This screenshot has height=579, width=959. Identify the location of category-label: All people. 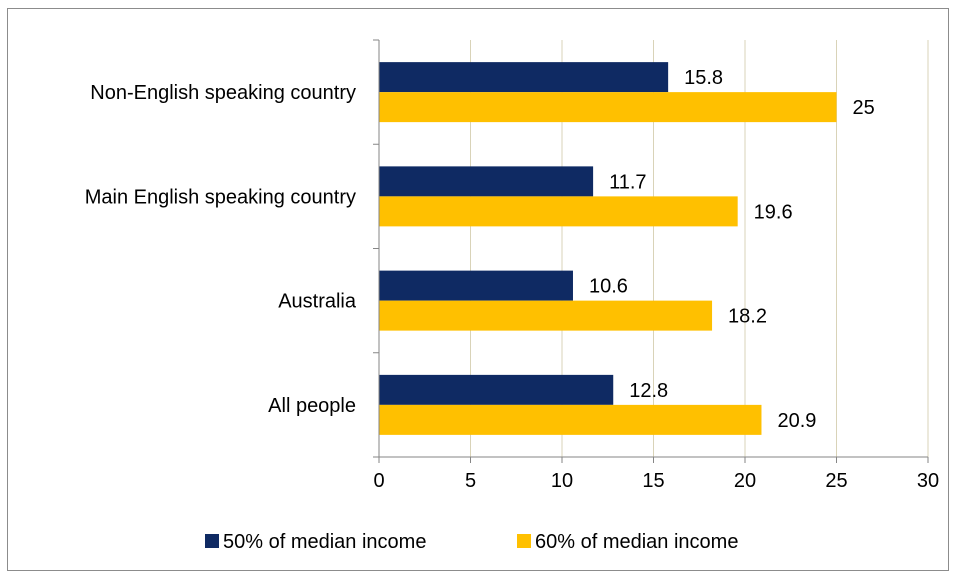
(312, 406).